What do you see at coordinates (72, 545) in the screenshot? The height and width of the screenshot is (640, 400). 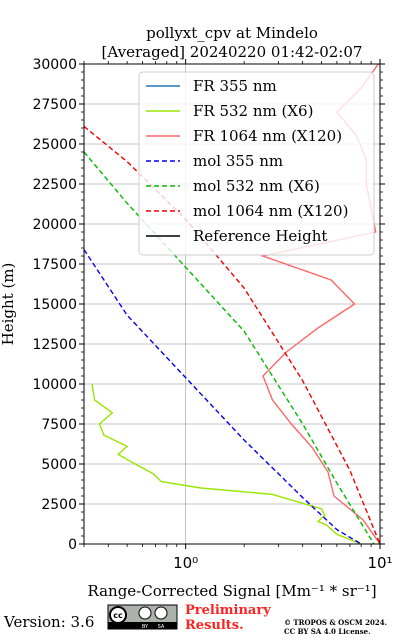 I see `y-tick-label: 0` at bounding box center [72, 545].